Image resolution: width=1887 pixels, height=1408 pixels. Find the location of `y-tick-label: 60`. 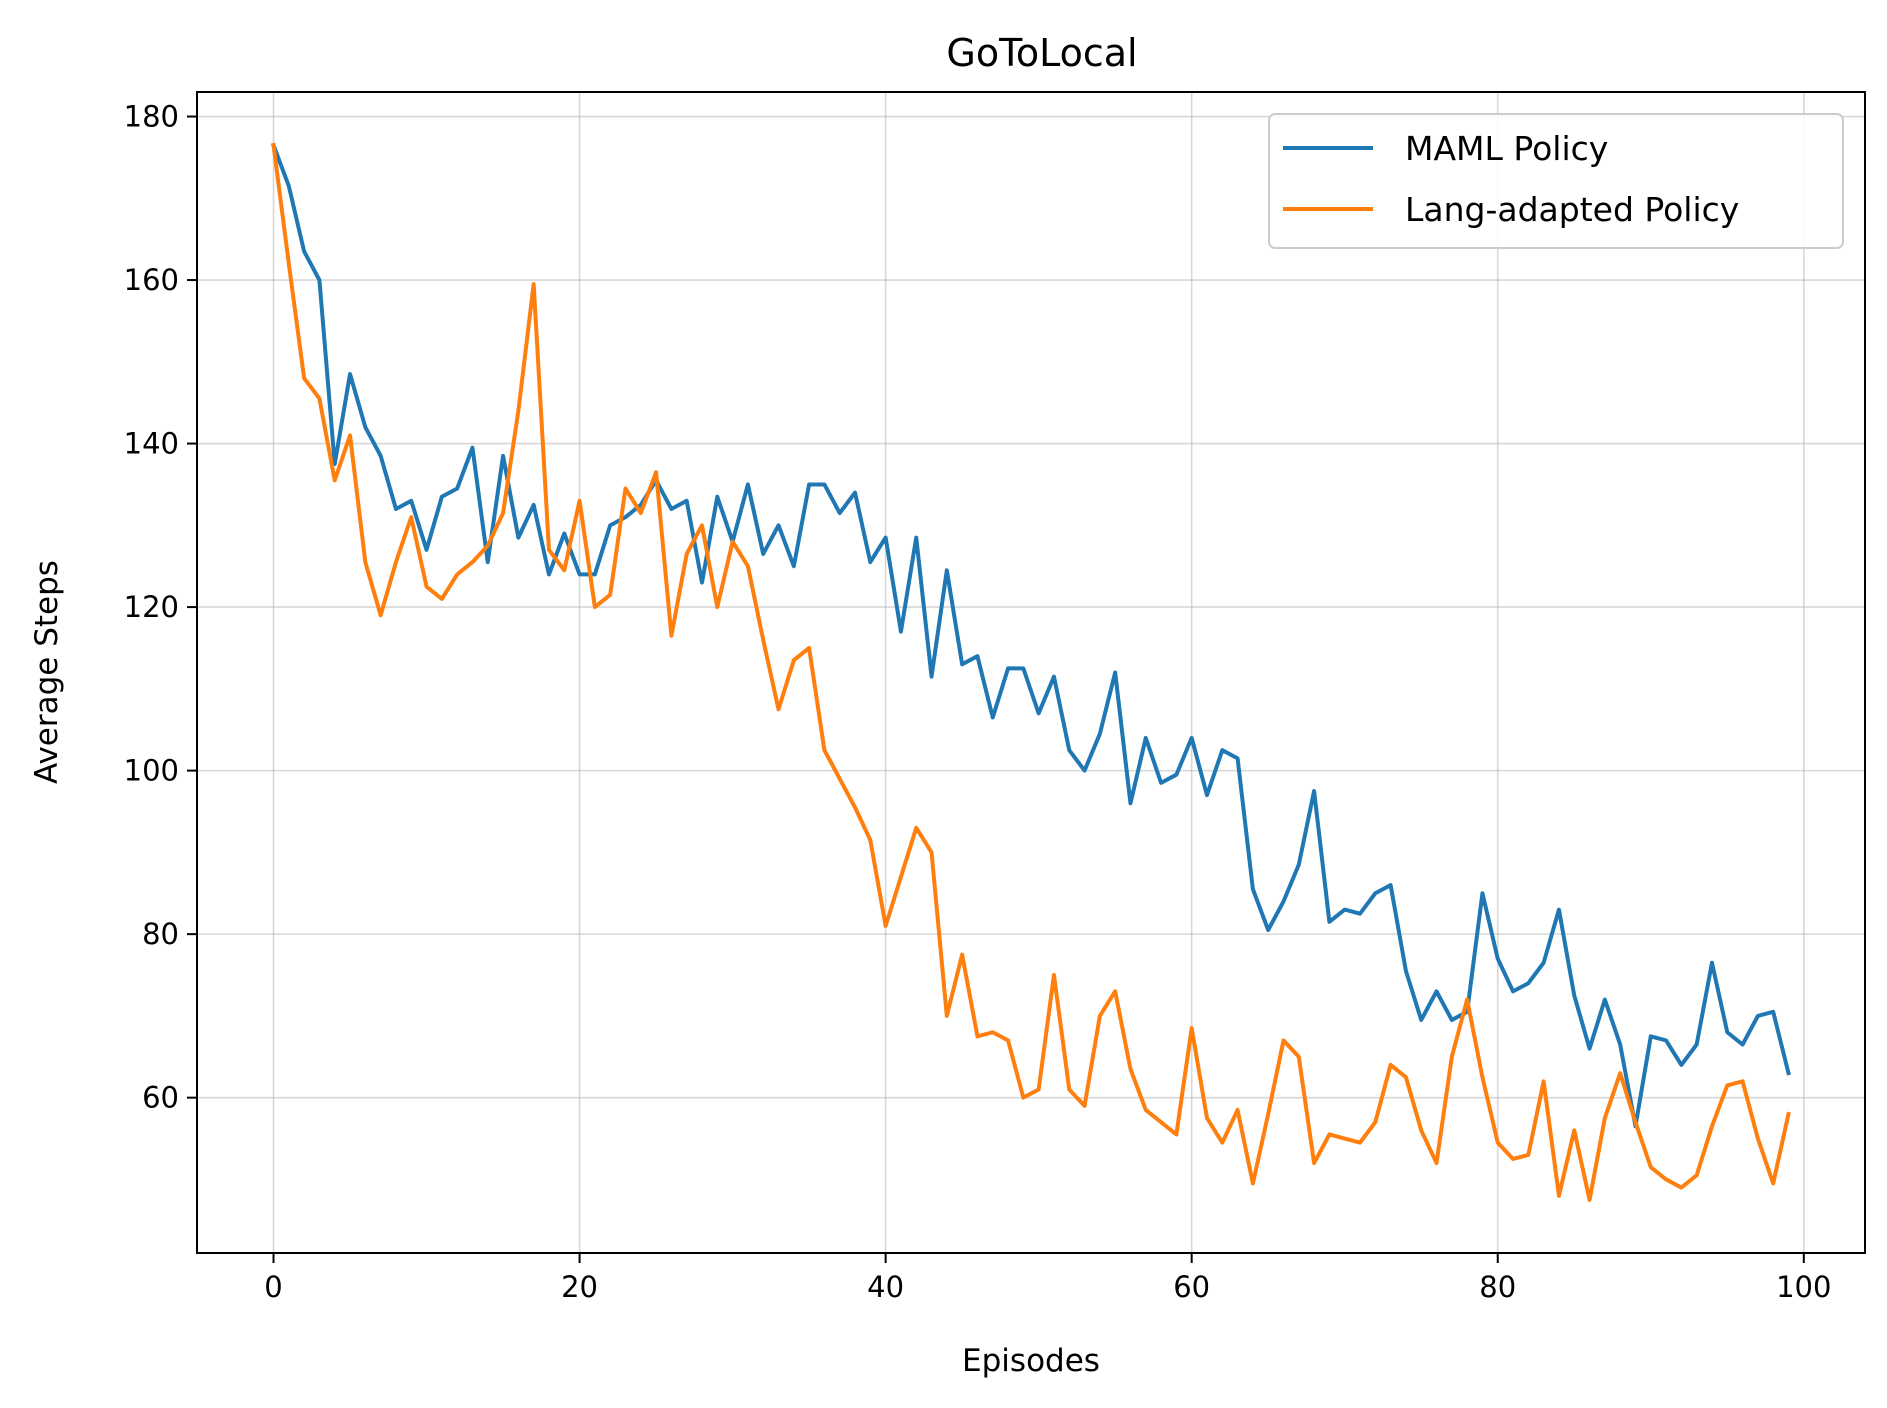

y-tick-label: 60 is located at coordinates (160, 1098).